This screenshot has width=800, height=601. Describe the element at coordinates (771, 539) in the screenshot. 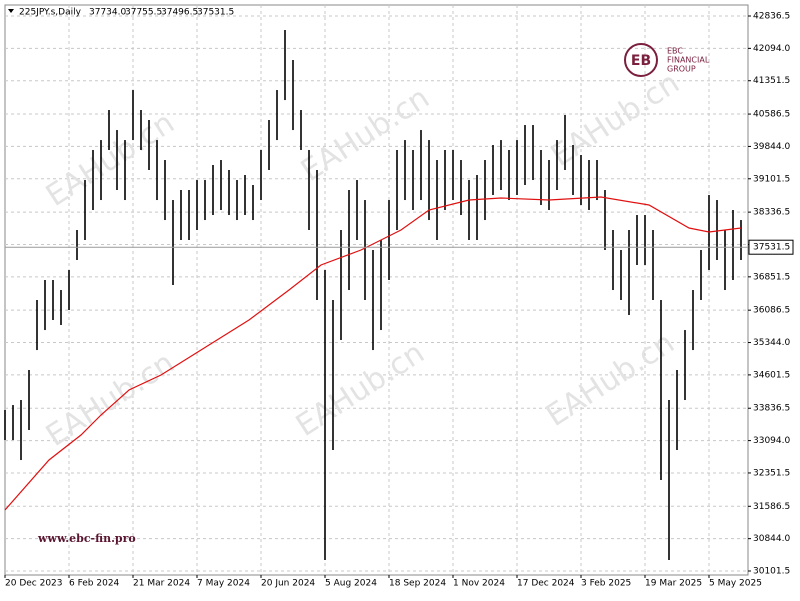

I see `y-tick-label: 30844.0` at that location.